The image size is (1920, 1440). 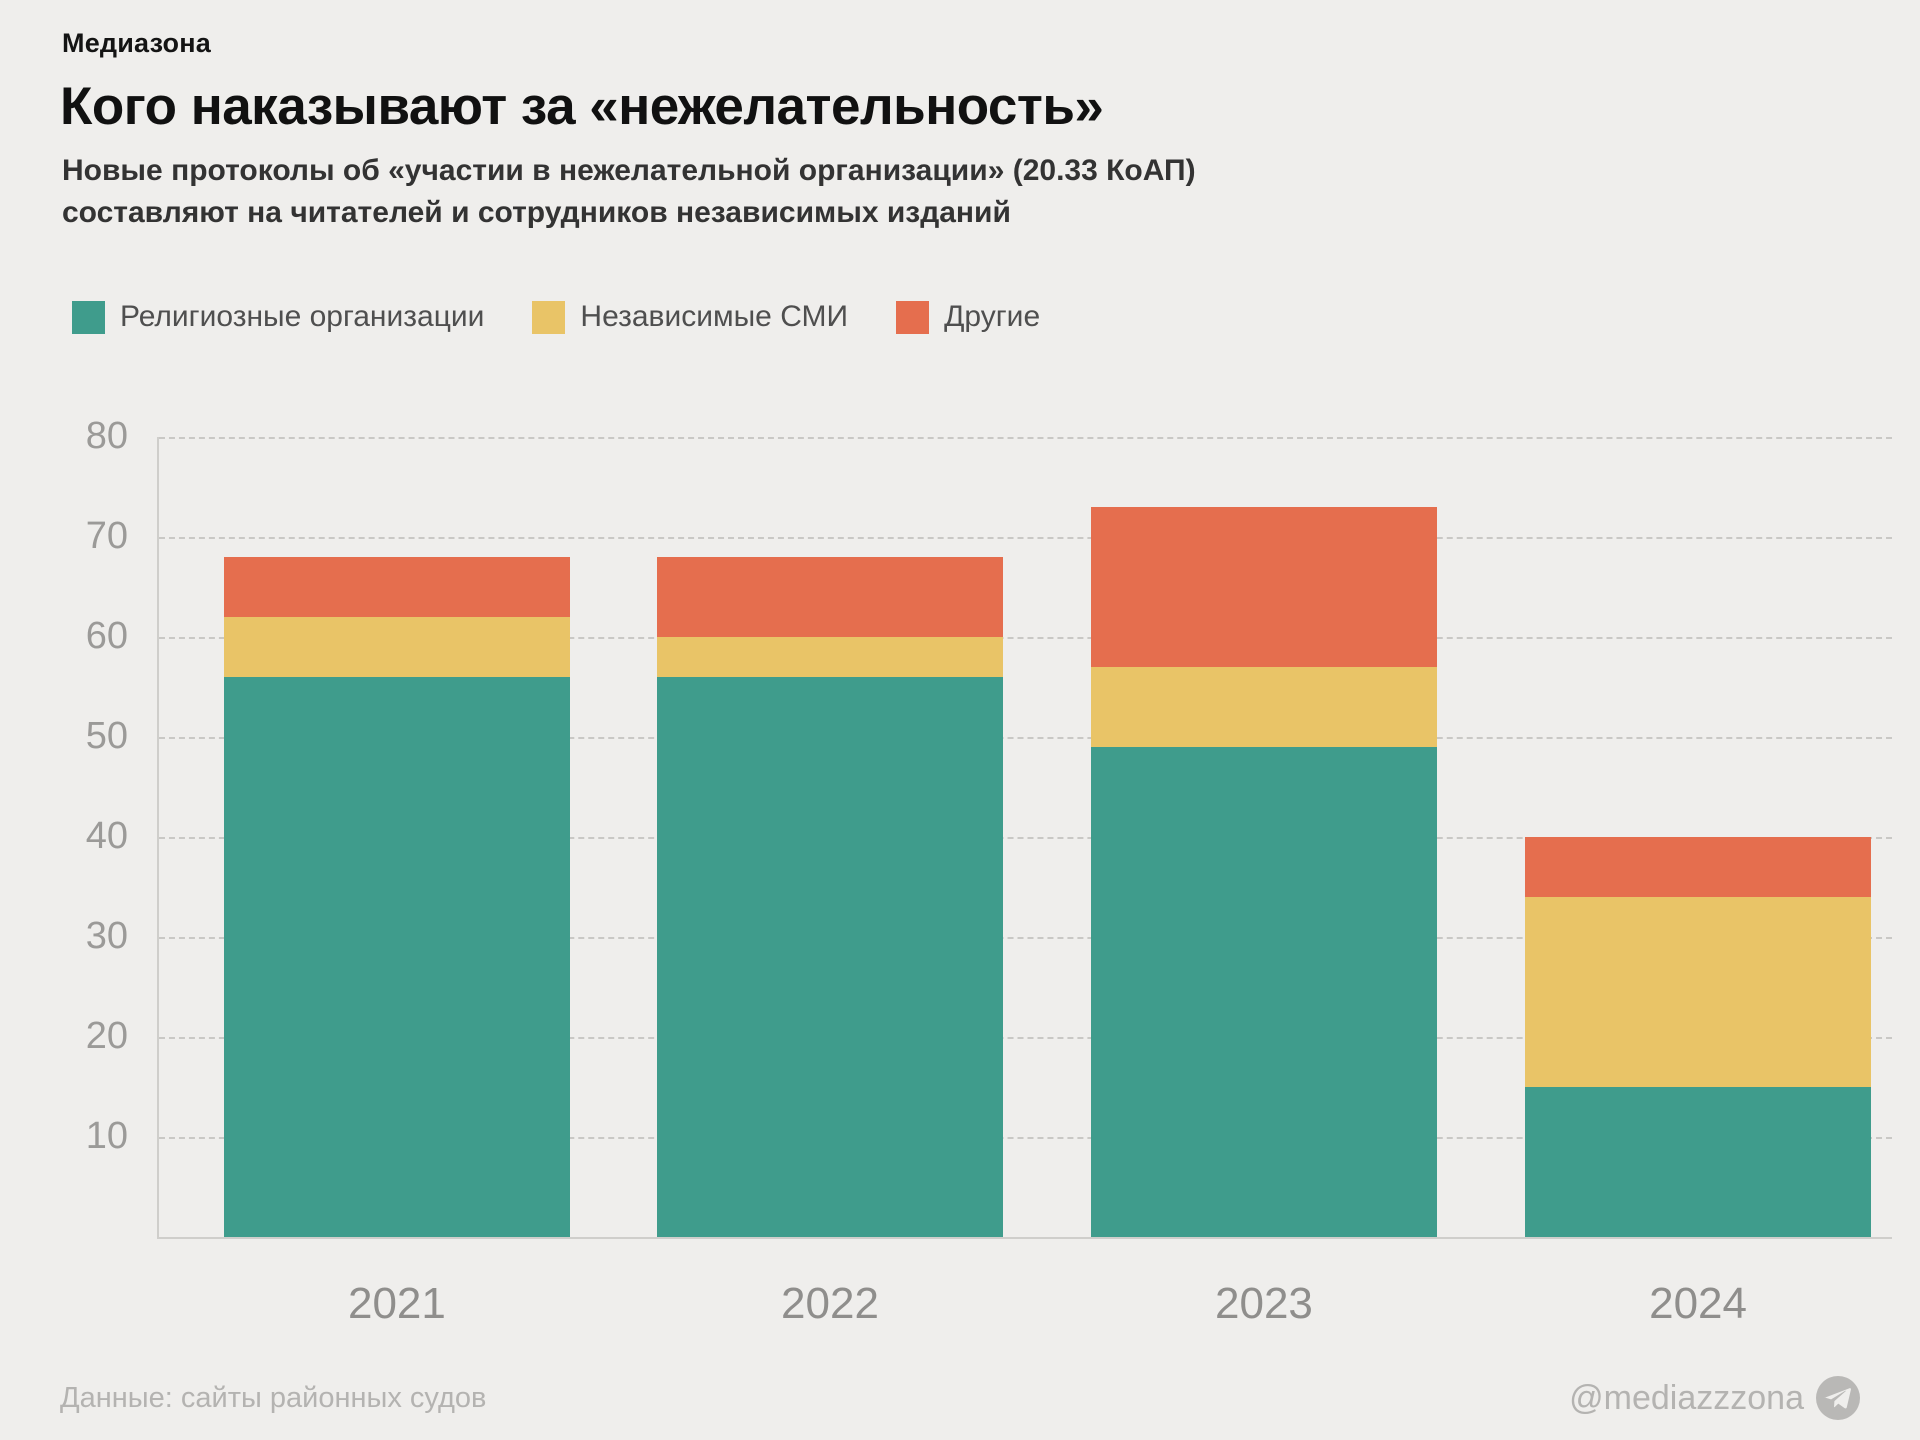 What do you see at coordinates (830, 1303) in the screenshot?
I see `x-axis-label-2022: 2022` at bounding box center [830, 1303].